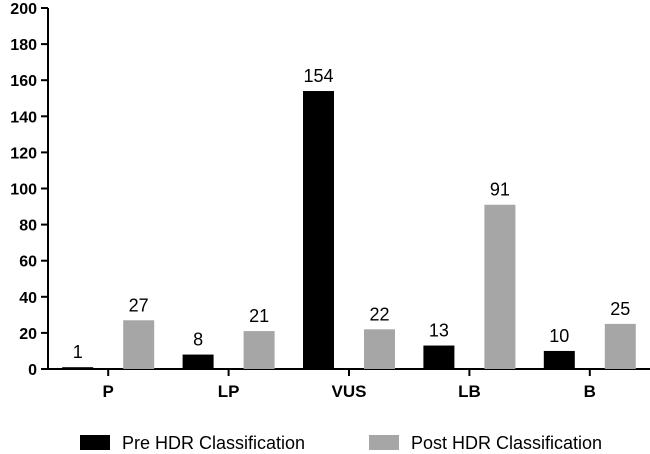 This screenshot has height=454, width=650. What do you see at coordinates (95, 442) in the screenshot?
I see `legend-swatch-pre` at bounding box center [95, 442].